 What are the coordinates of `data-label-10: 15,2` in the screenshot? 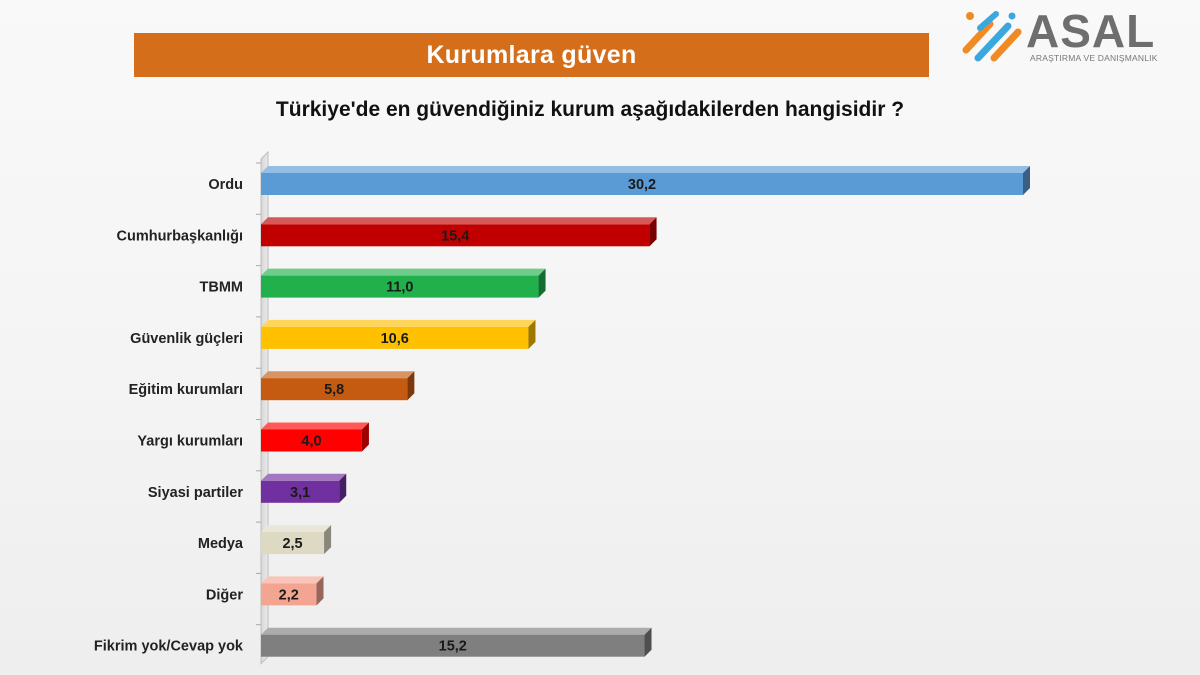 It's located at (453, 647).